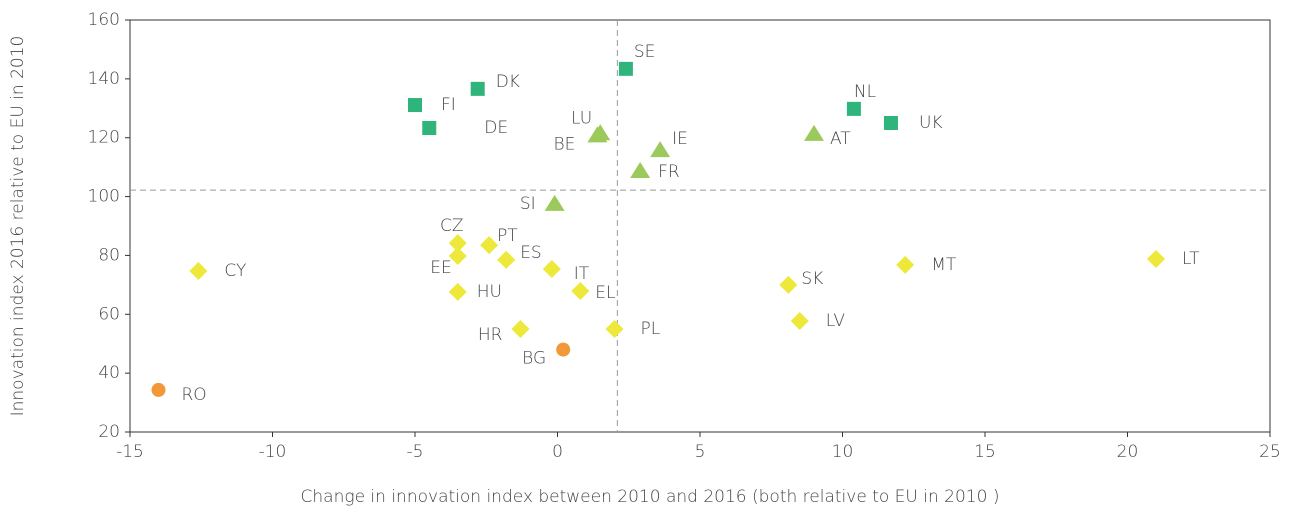  I want to click on point-label: IT, so click(582, 274).